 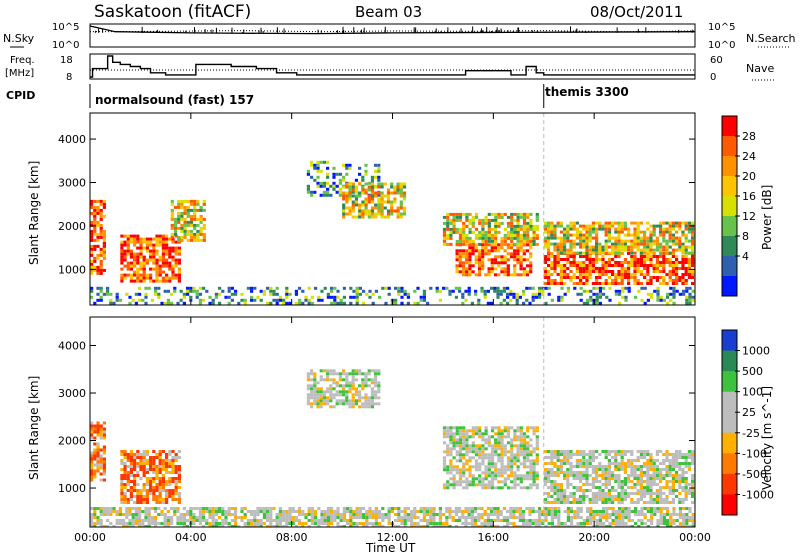 What do you see at coordinates (72, 269) in the screenshot?
I see `y-tick-label: 1000` at bounding box center [72, 269].